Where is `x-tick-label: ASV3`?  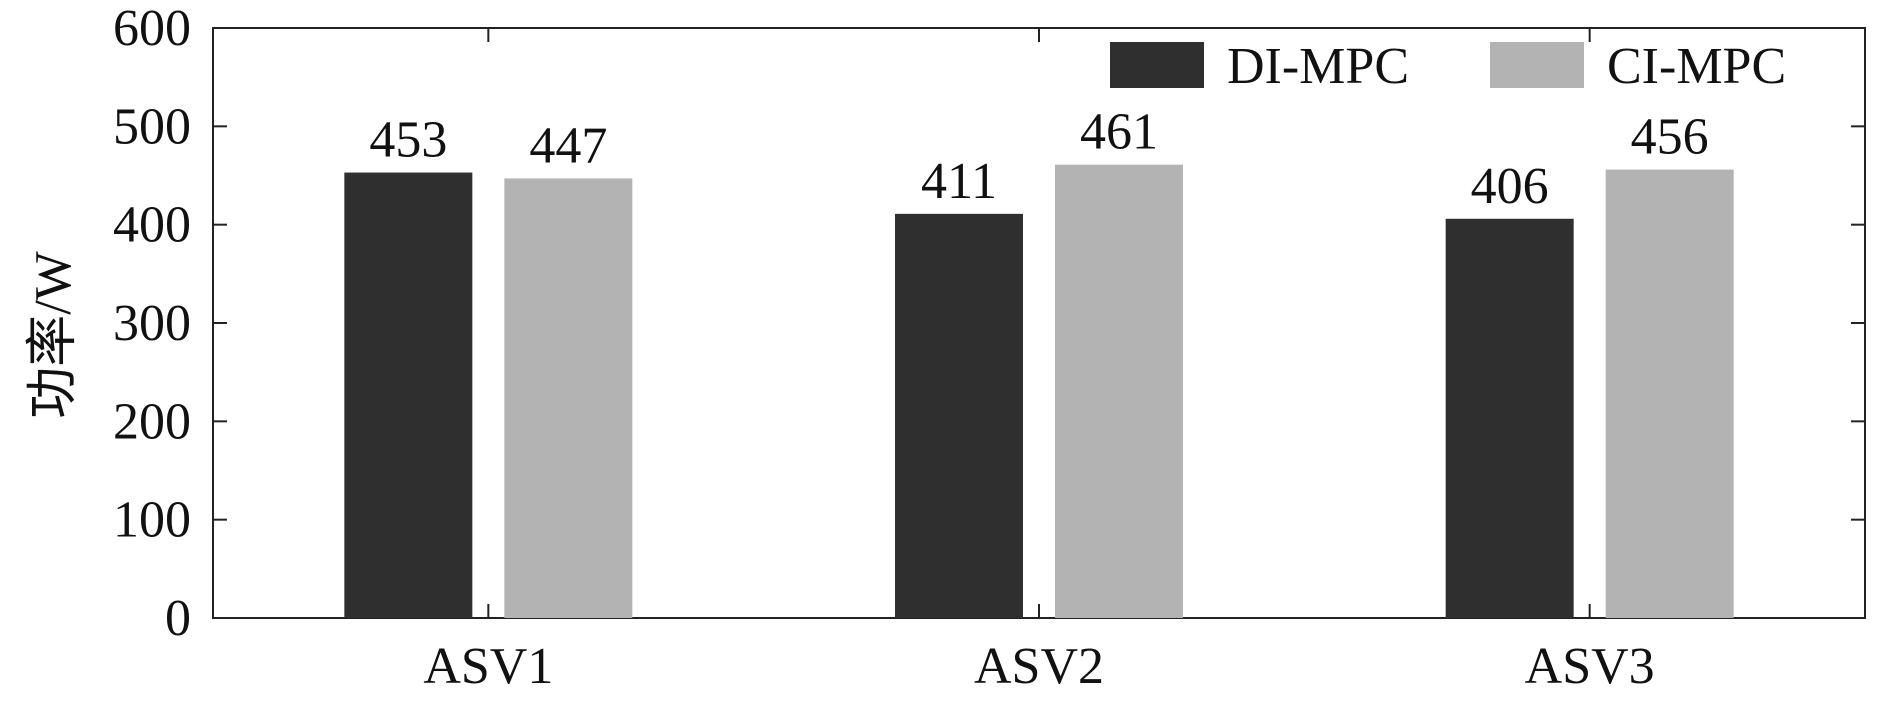 x-tick-label: ASV3 is located at coordinates (1590, 666).